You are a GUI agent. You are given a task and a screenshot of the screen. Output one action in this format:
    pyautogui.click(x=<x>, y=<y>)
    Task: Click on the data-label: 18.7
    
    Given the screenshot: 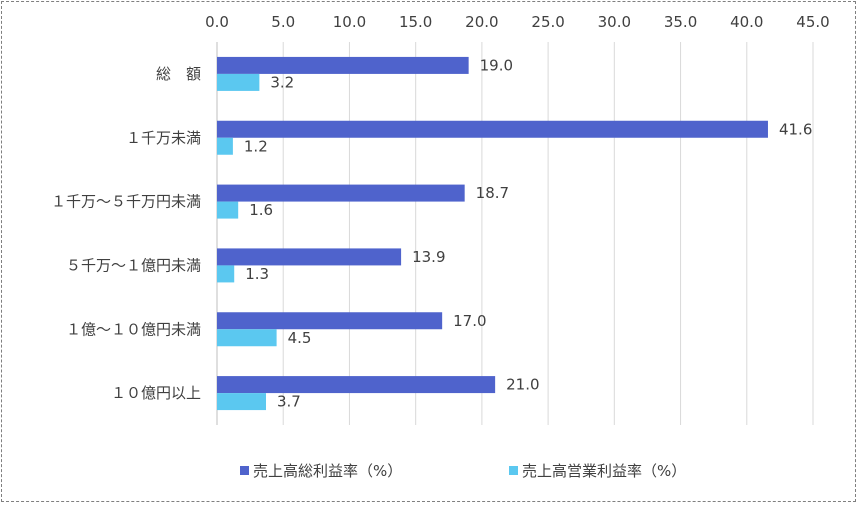 What is the action you would take?
    pyautogui.click(x=492, y=193)
    